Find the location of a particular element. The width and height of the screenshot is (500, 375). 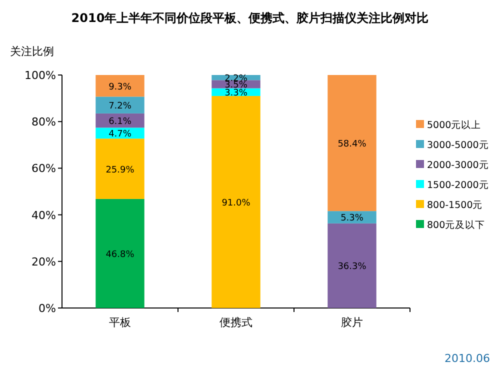

y-axis-title: 关注比例 is located at coordinates (32, 51).